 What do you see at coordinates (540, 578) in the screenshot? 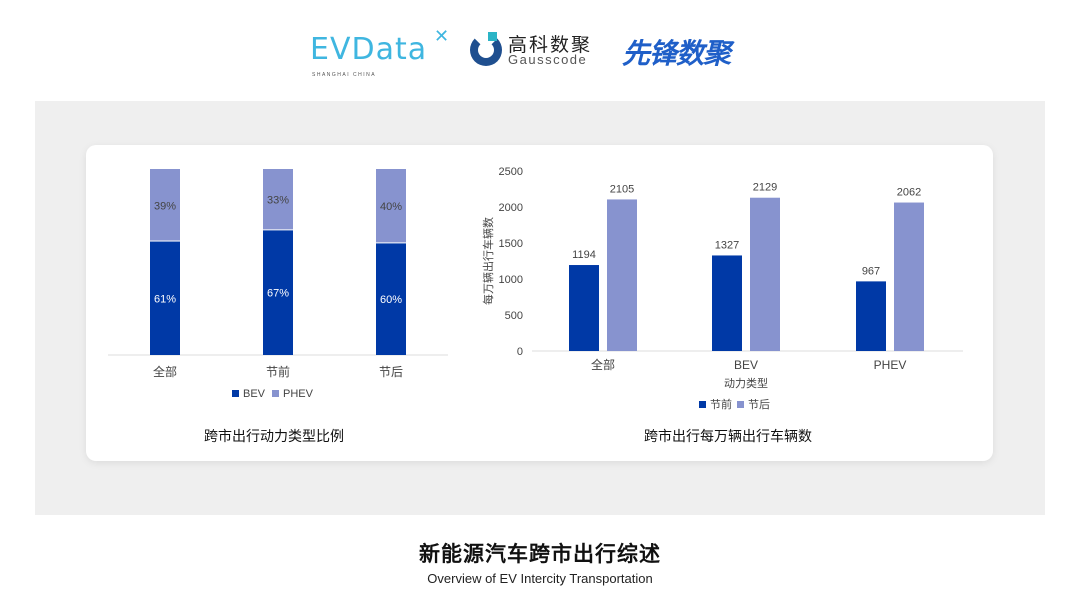
I see `page-subtitle: Overview of EV Intercity Transportation` at bounding box center [540, 578].